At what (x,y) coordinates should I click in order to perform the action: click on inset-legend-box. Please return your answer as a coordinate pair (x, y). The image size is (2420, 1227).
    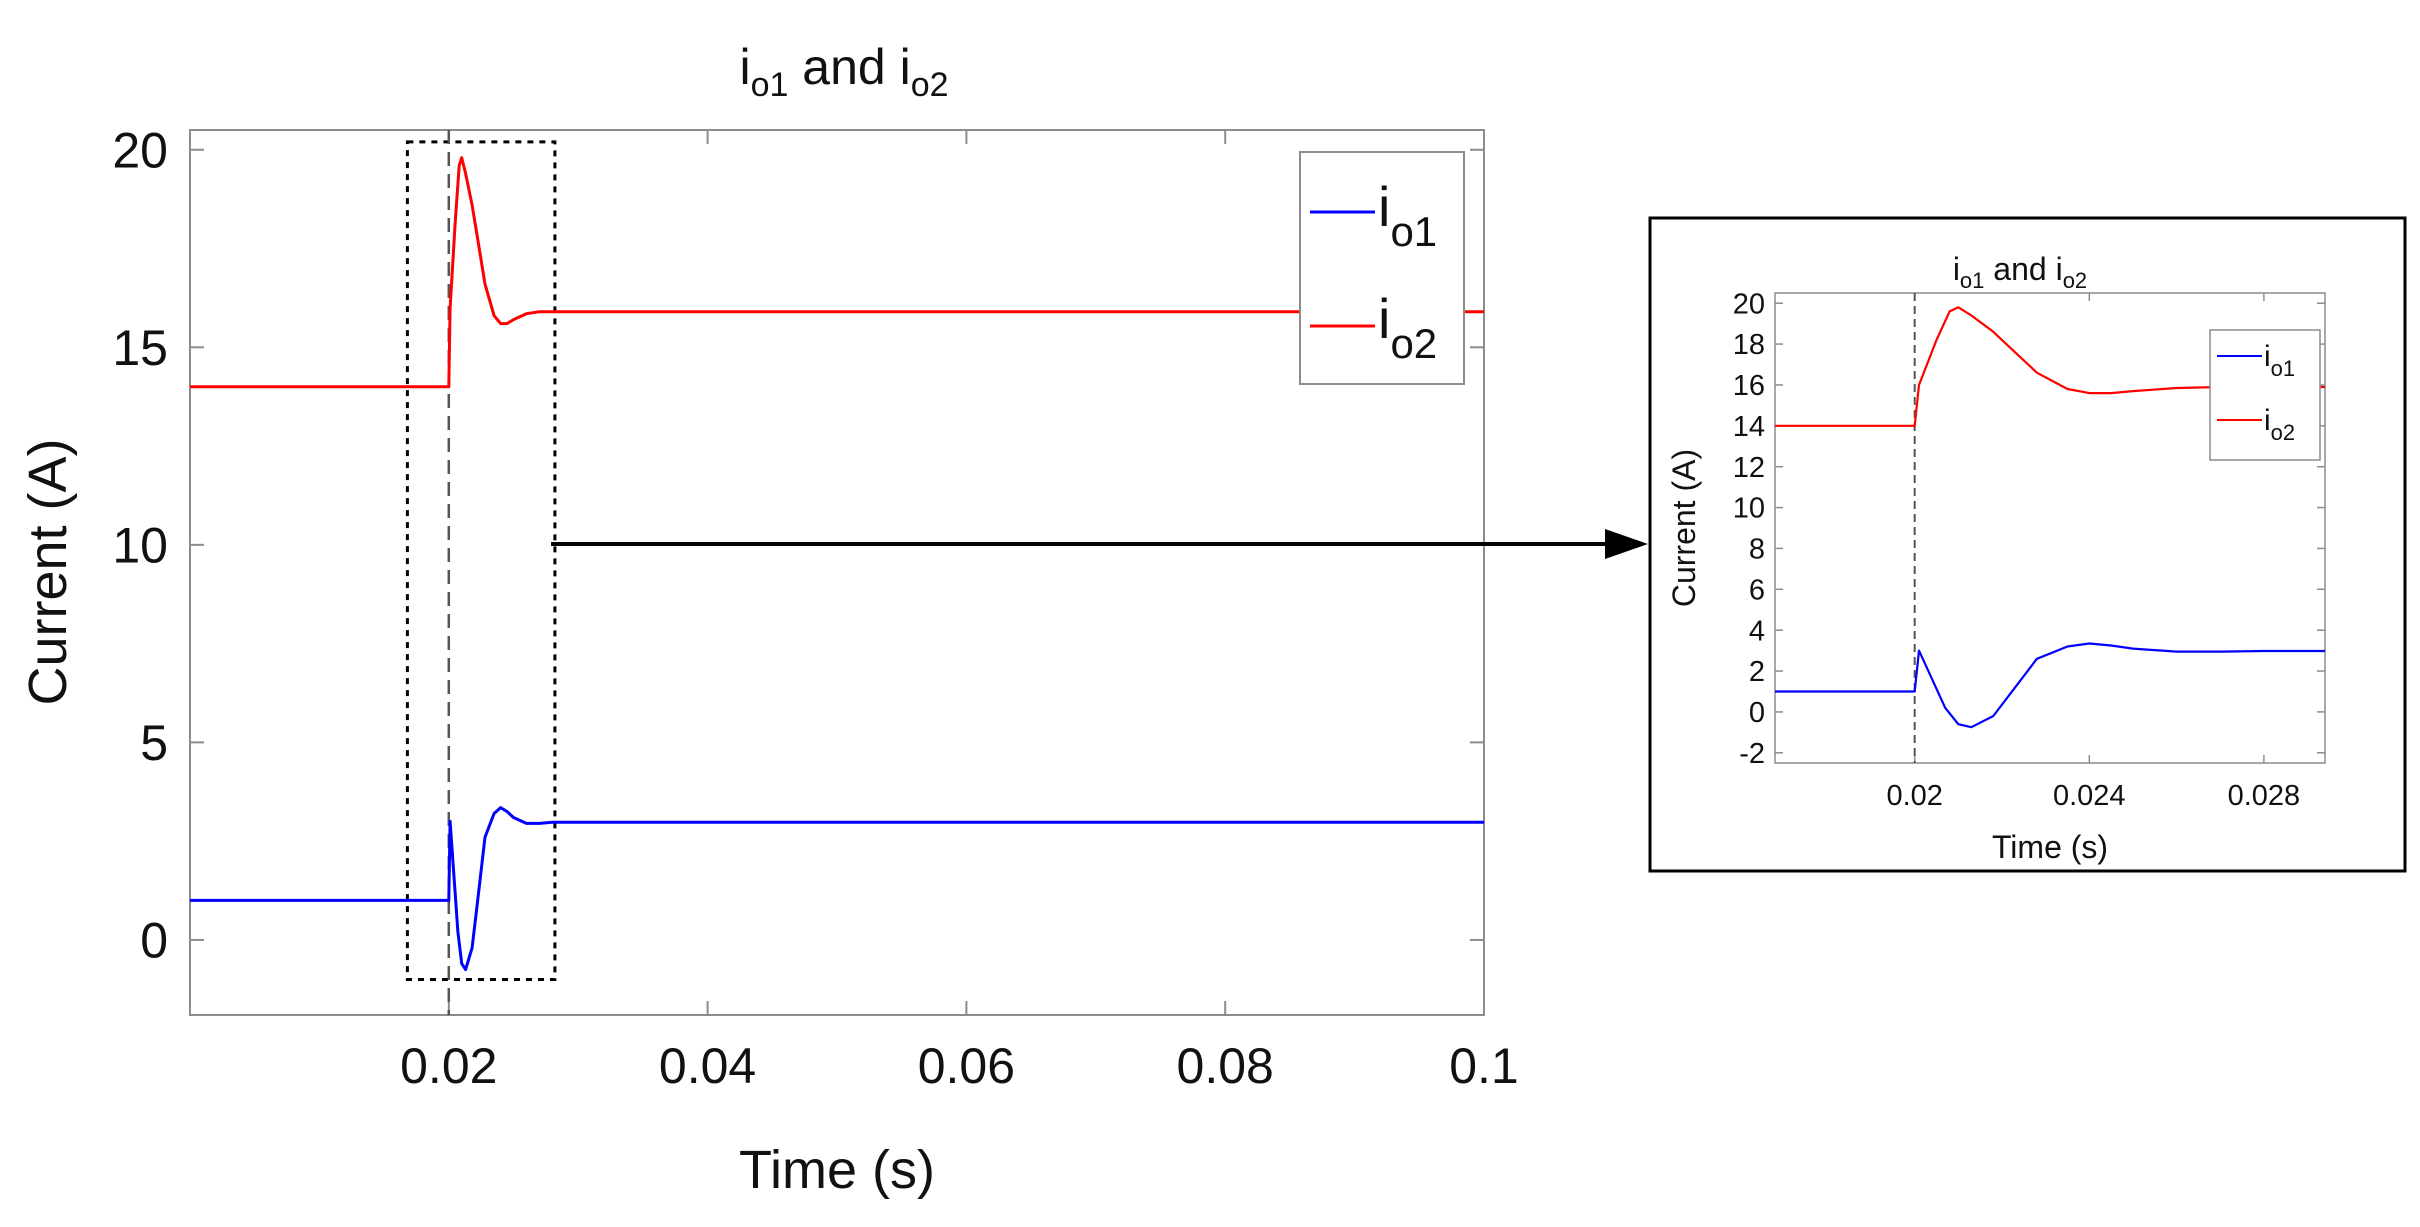
    Looking at the image, I should click on (2265, 395).